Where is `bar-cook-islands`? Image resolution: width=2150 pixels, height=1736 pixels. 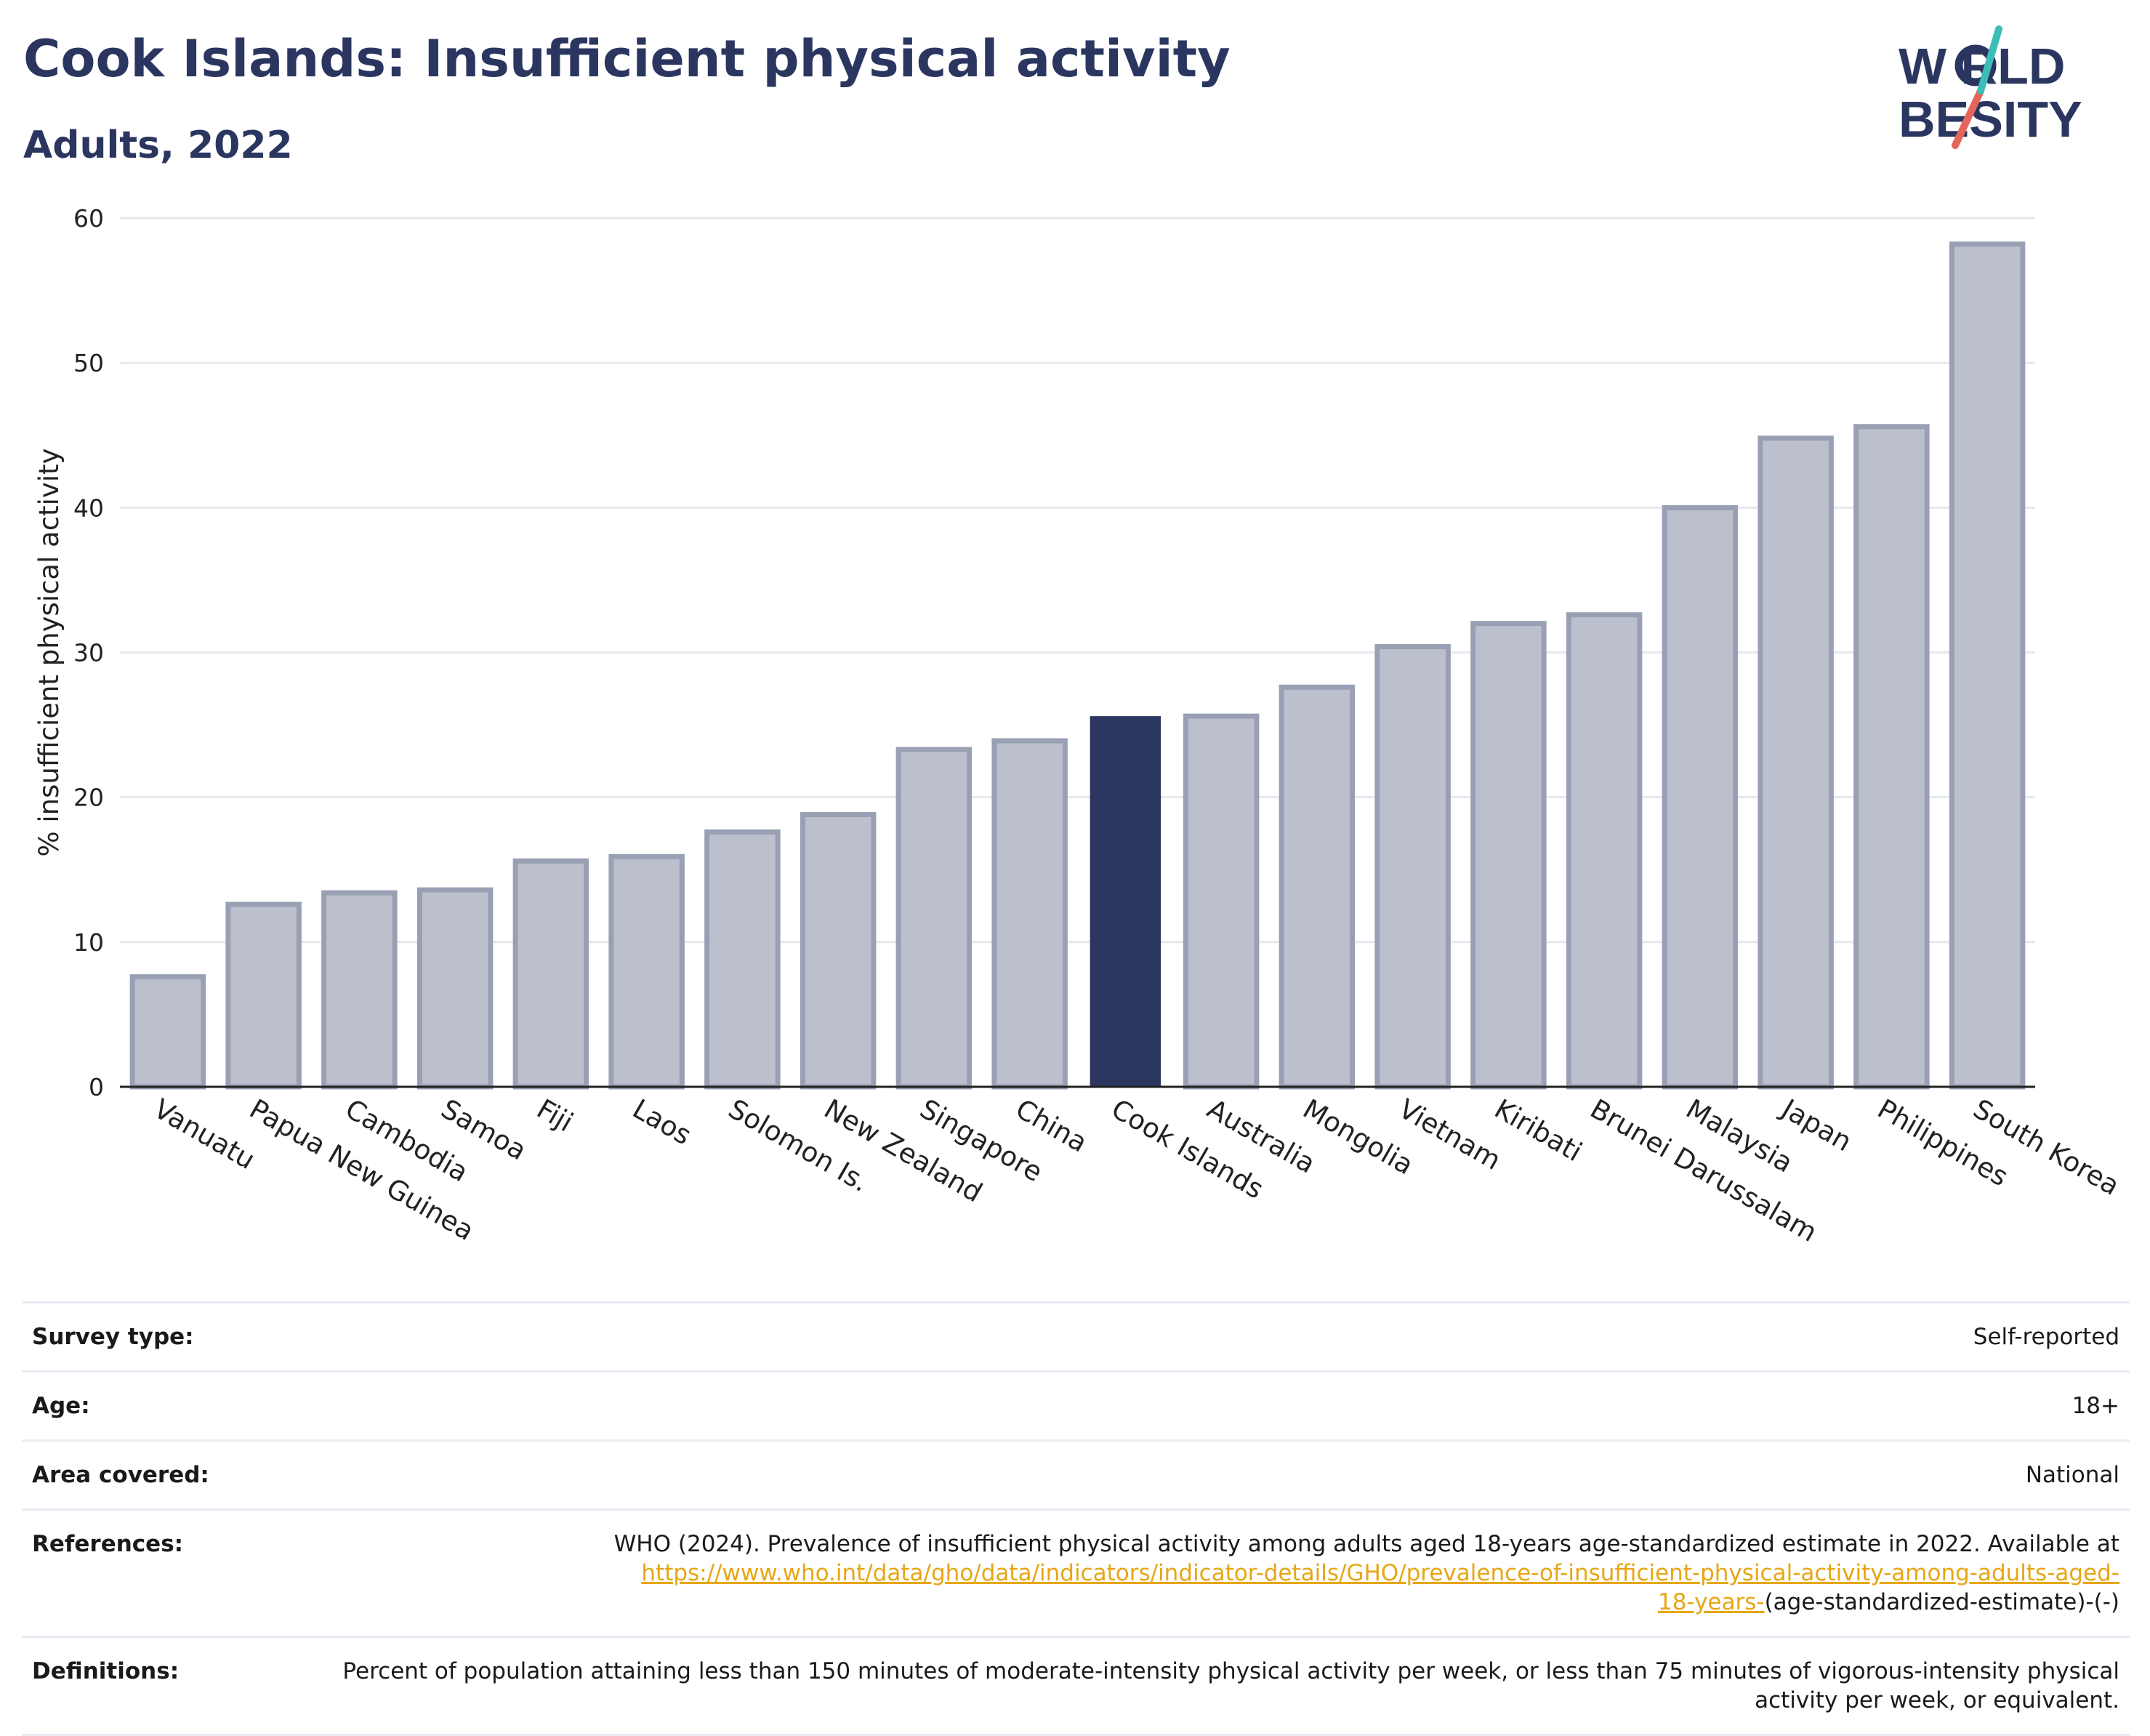 bar-cook-islands is located at coordinates (1125, 901).